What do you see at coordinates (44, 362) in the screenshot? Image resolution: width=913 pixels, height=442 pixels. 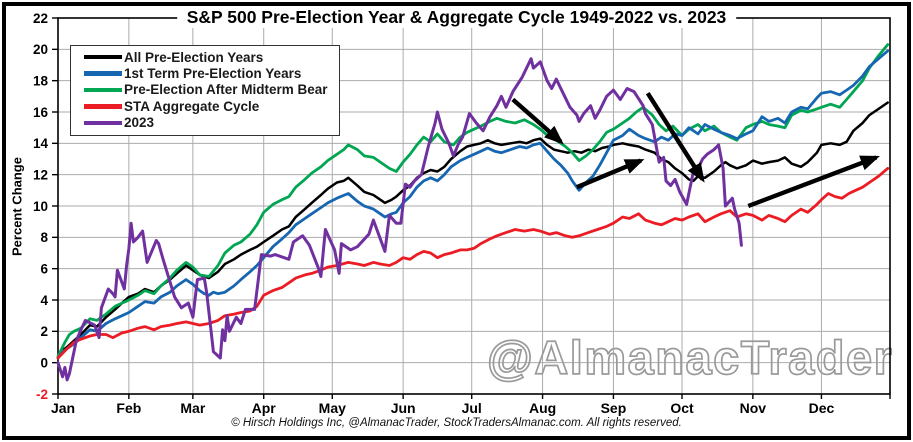 I see `y-axis-tick-label: 0` at bounding box center [44, 362].